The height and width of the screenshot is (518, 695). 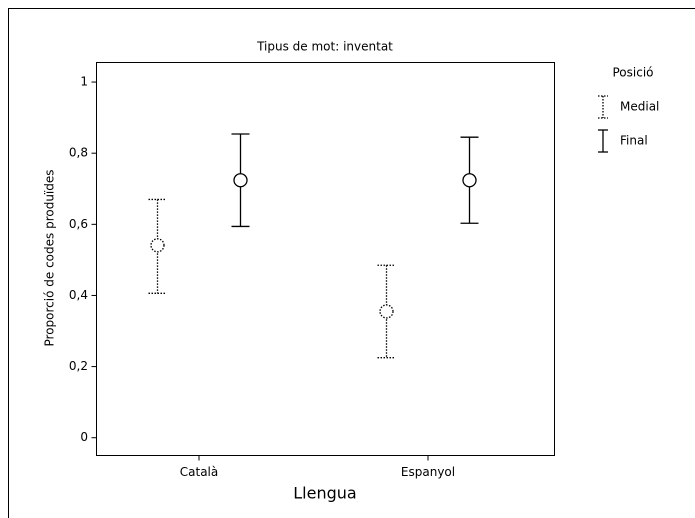 I want to click on x-tick-label: Català, so click(x=199, y=472).